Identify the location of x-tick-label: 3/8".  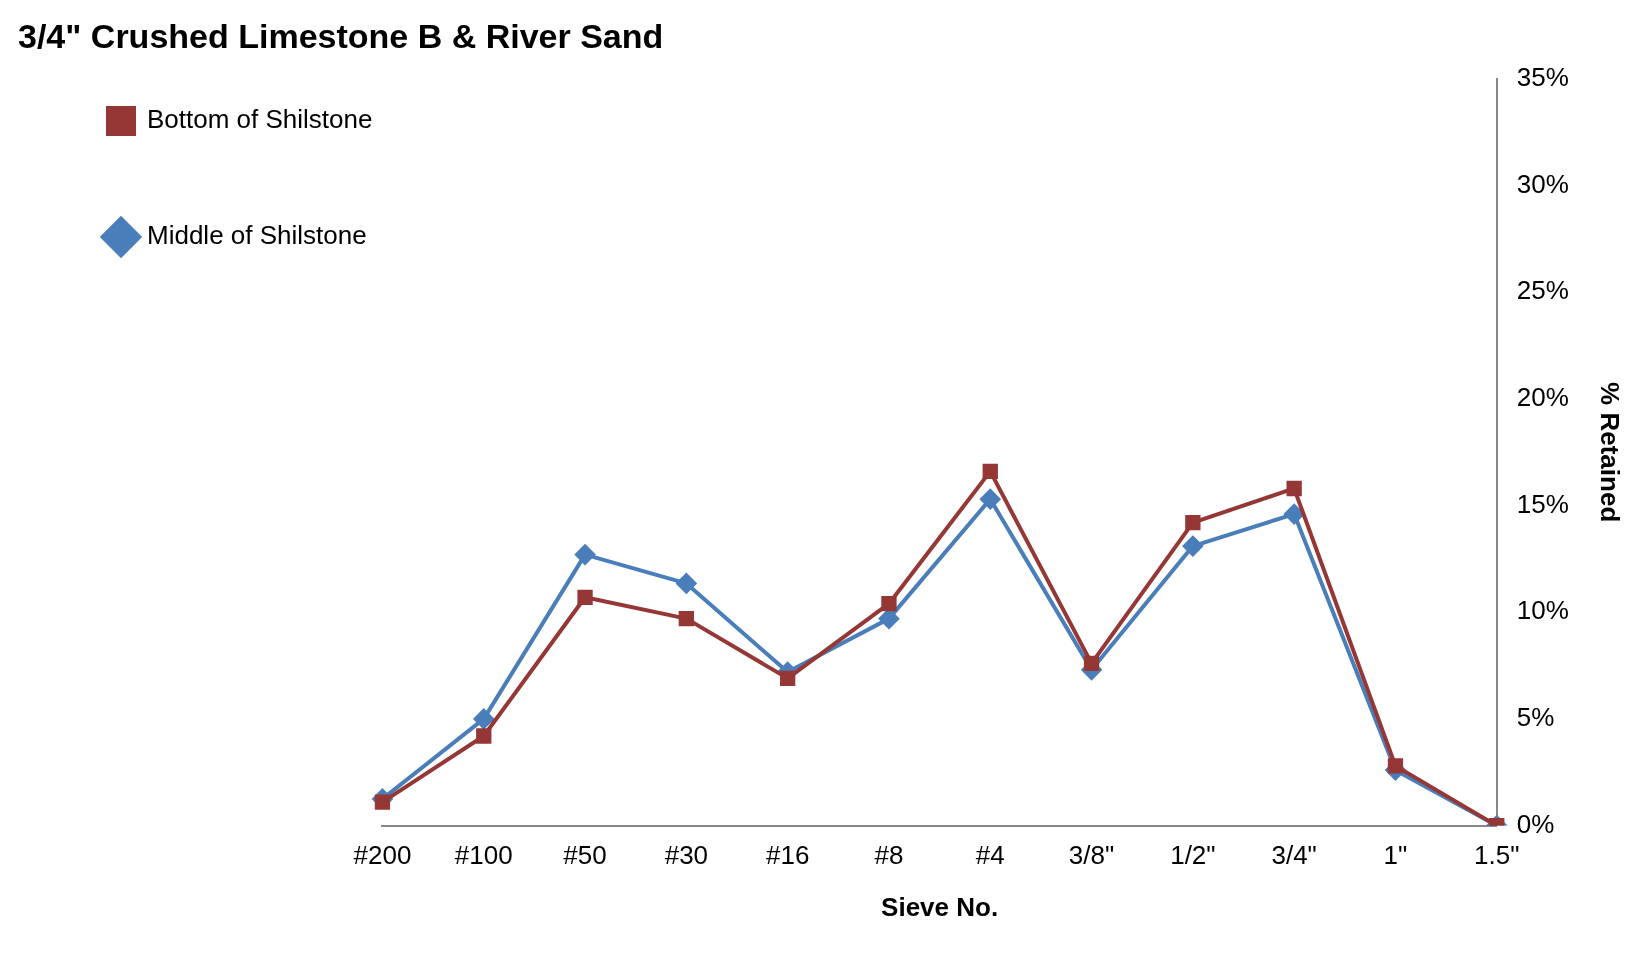
(1091, 855).